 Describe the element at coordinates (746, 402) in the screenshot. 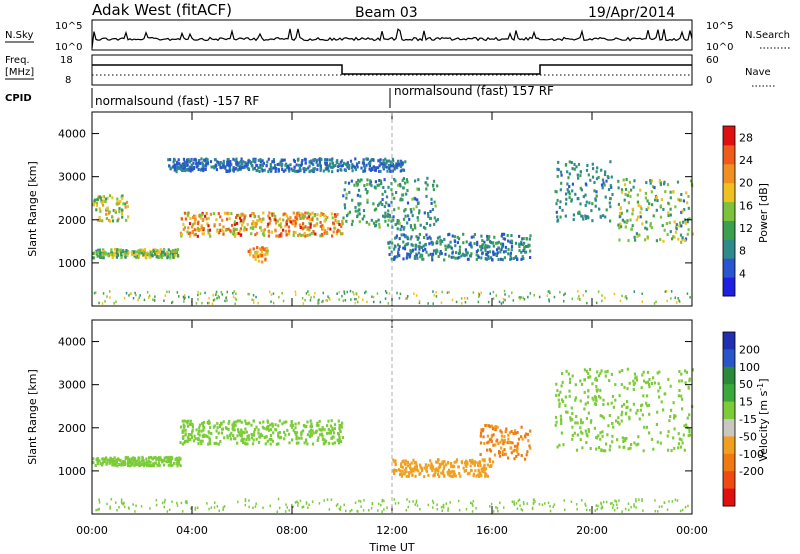

I see `velocity-colorbar-tick: 15` at that location.